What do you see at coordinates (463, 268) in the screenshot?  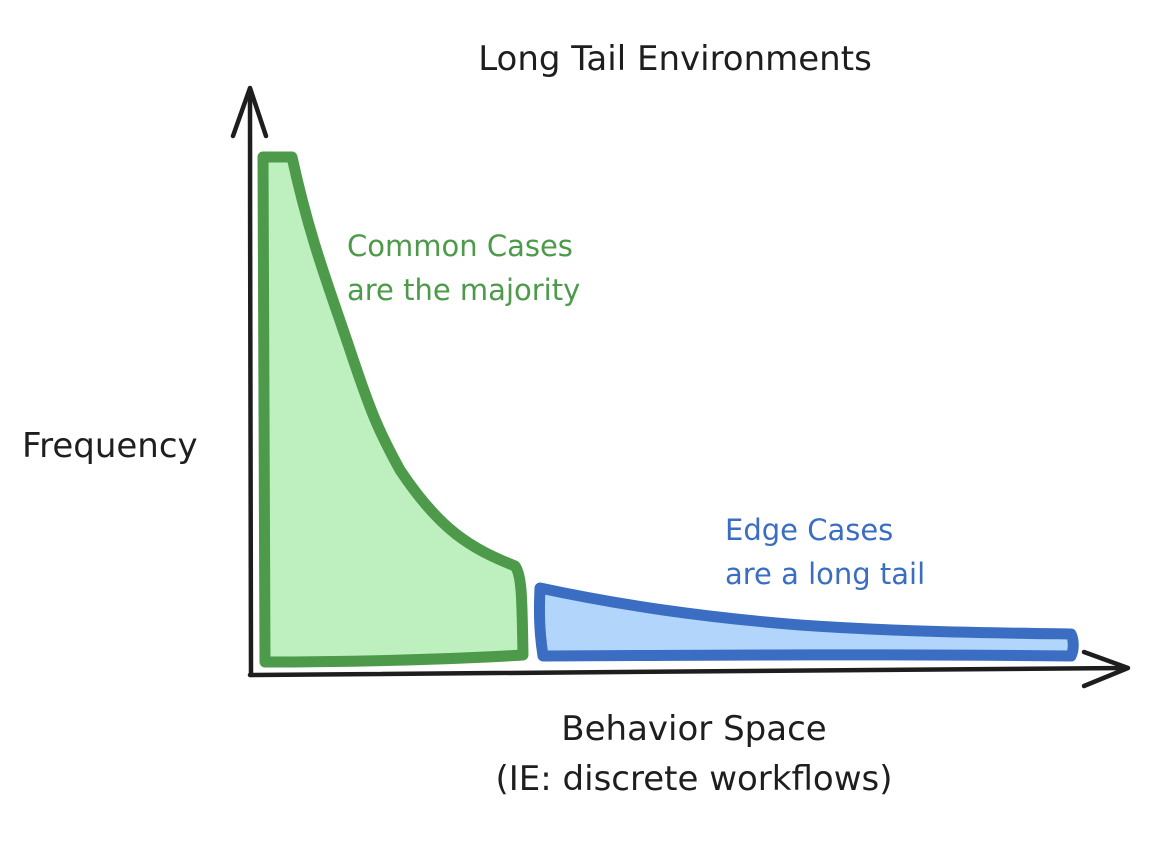 I see `common-cases-annotation: Common Cases are the majority` at bounding box center [463, 268].